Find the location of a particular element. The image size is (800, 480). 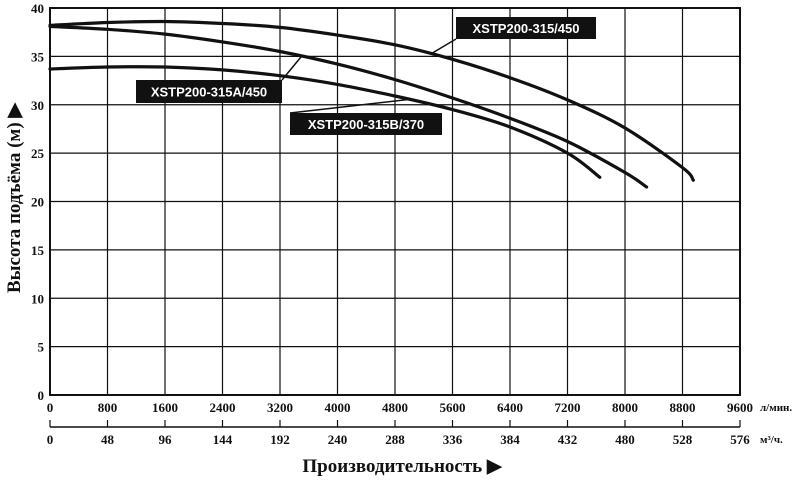

x2-tick-label: 288 is located at coordinates (395, 439).